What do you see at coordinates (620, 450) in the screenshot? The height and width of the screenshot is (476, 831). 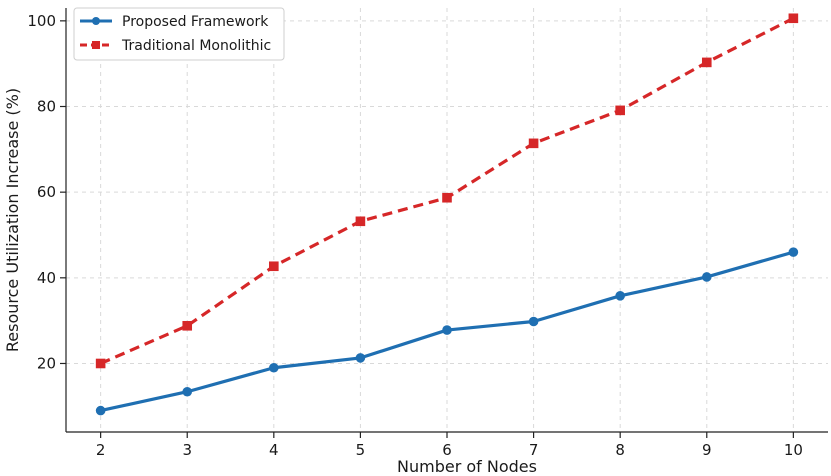 I see `x-tick-label: 8` at bounding box center [620, 450].